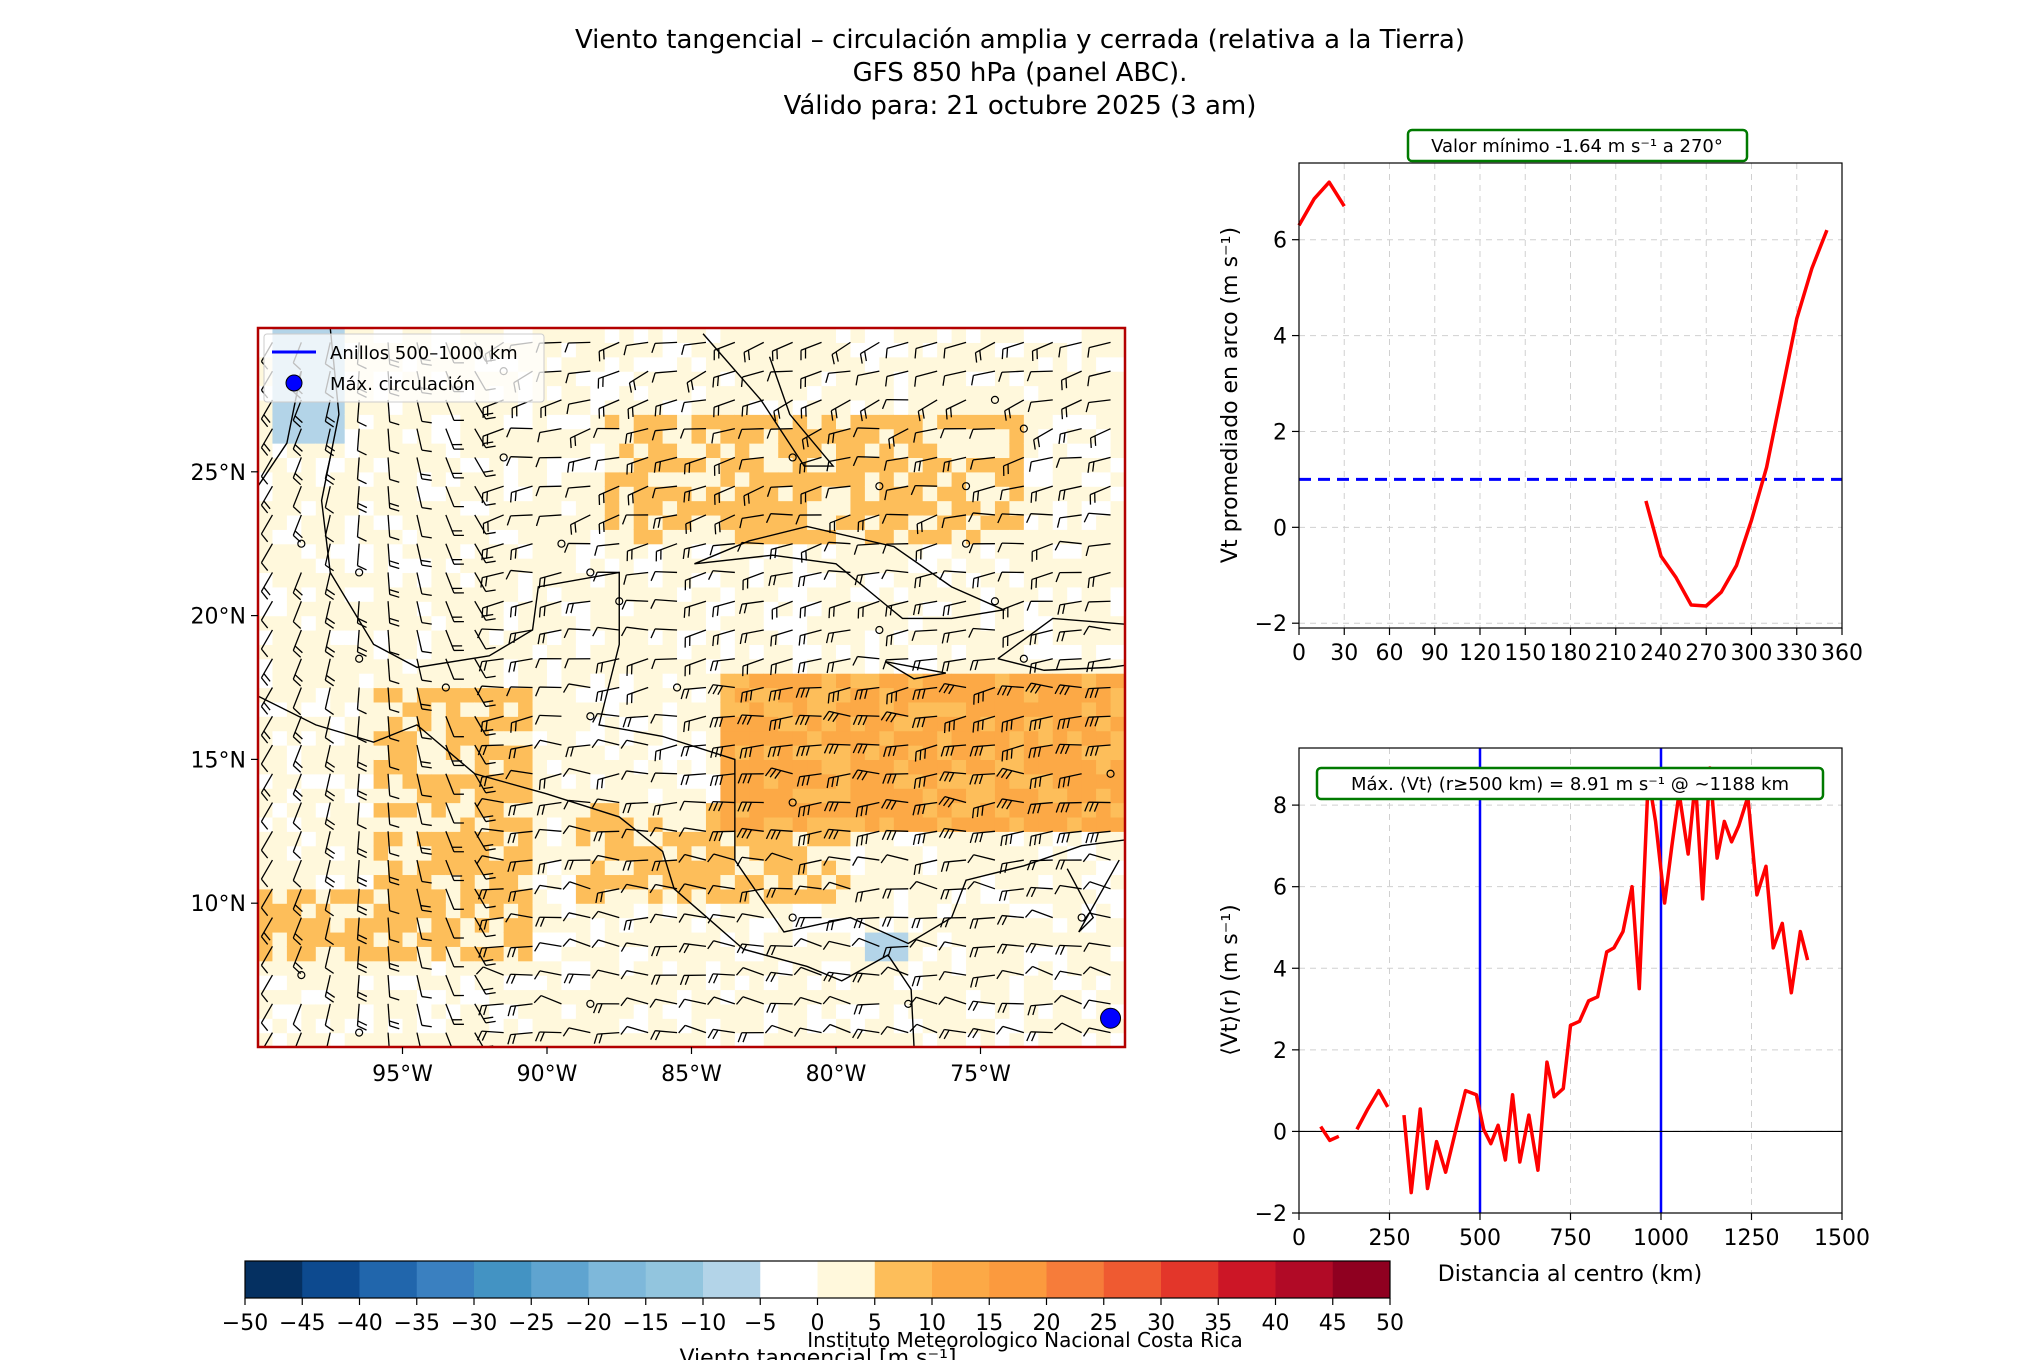 This screenshot has width=2040, height=1364. I want to click on y-tick-label: 8, so click(1280, 806).